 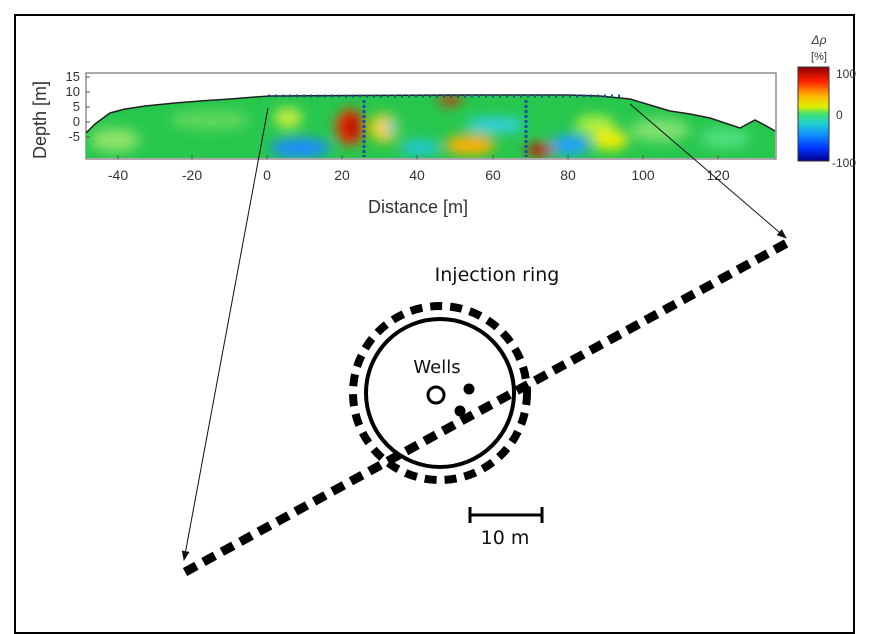 I want to click on colorbar: Δρ [%] 100 0 -100, so click(x=826, y=101).